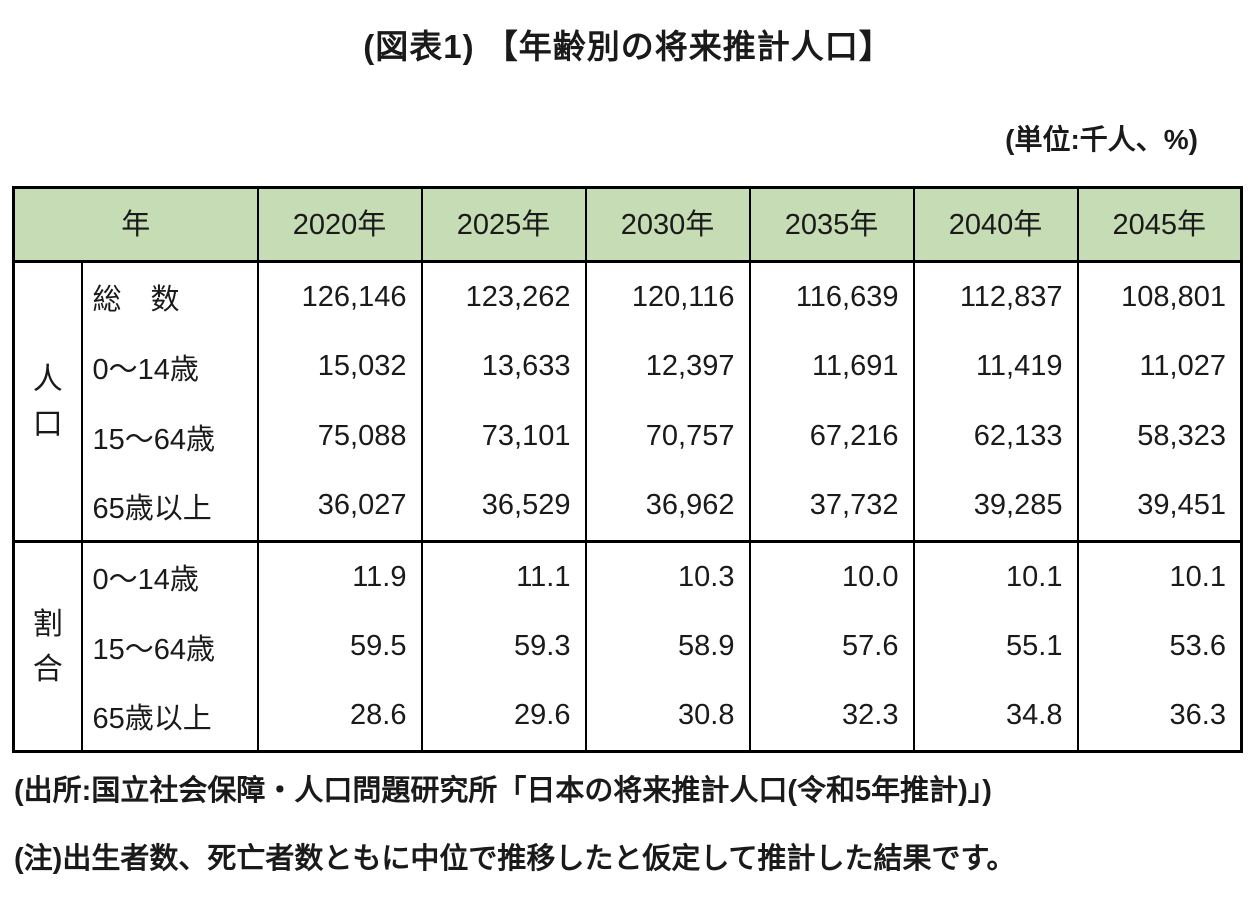  What do you see at coordinates (667, 296) in the screenshot?
I see `value-cell: 120,116` at bounding box center [667, 296].